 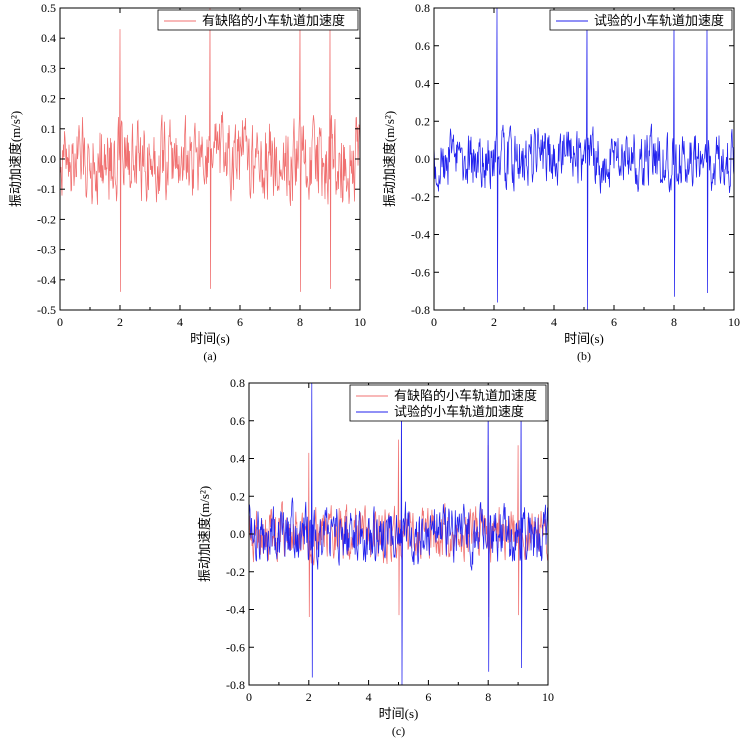 What do you see at coordinates (46, 310) in the screenshot?
I see `y-tick-label: -0.5` at bounding box center [46, 310].